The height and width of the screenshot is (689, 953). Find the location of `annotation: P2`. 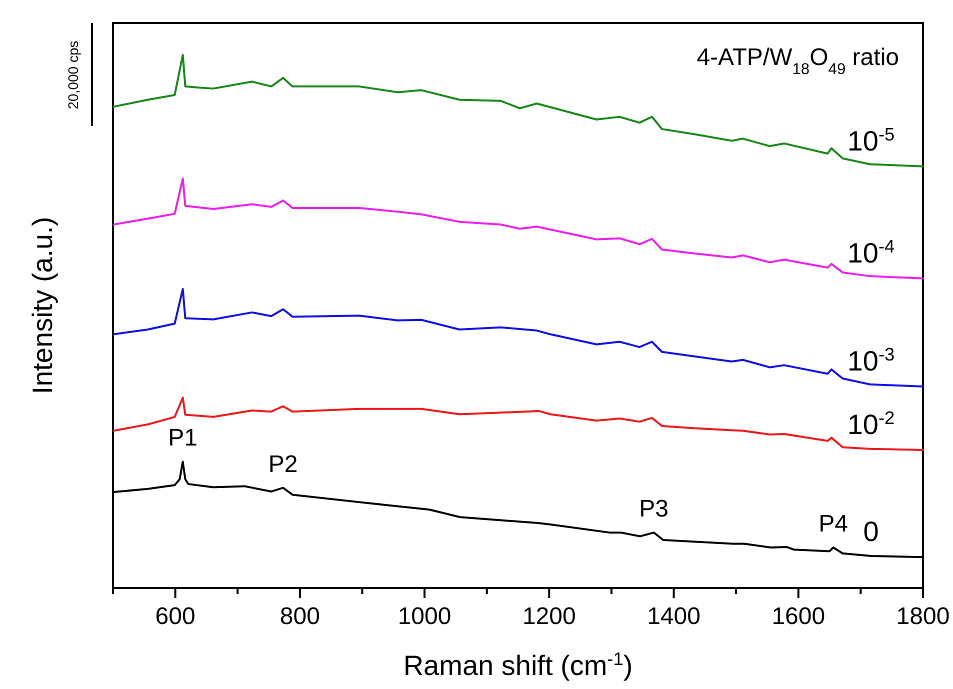

annotation: P2 is located at coordinates (283, 464).